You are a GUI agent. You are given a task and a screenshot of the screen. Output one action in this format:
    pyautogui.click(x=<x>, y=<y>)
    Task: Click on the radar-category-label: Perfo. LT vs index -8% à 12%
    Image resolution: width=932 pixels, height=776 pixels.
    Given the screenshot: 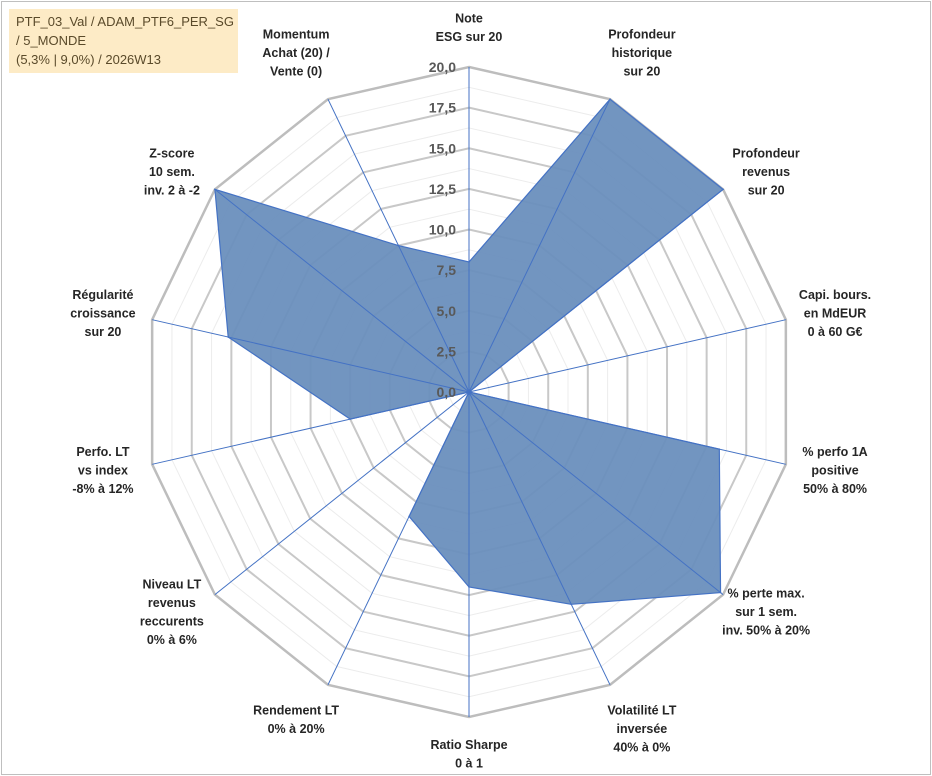 What is the action you would take?
    pyautogui.click(x=102, y=470)
    